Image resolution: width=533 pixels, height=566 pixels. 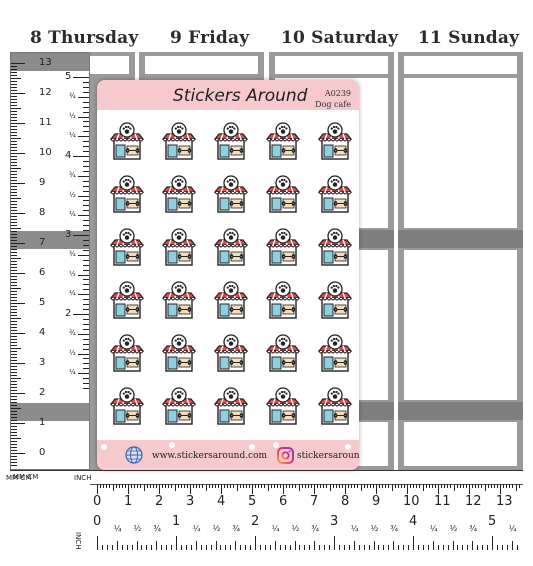 I want to click on horizontal-ruler-quarter-label: ¼, so click(x=512, y=528).